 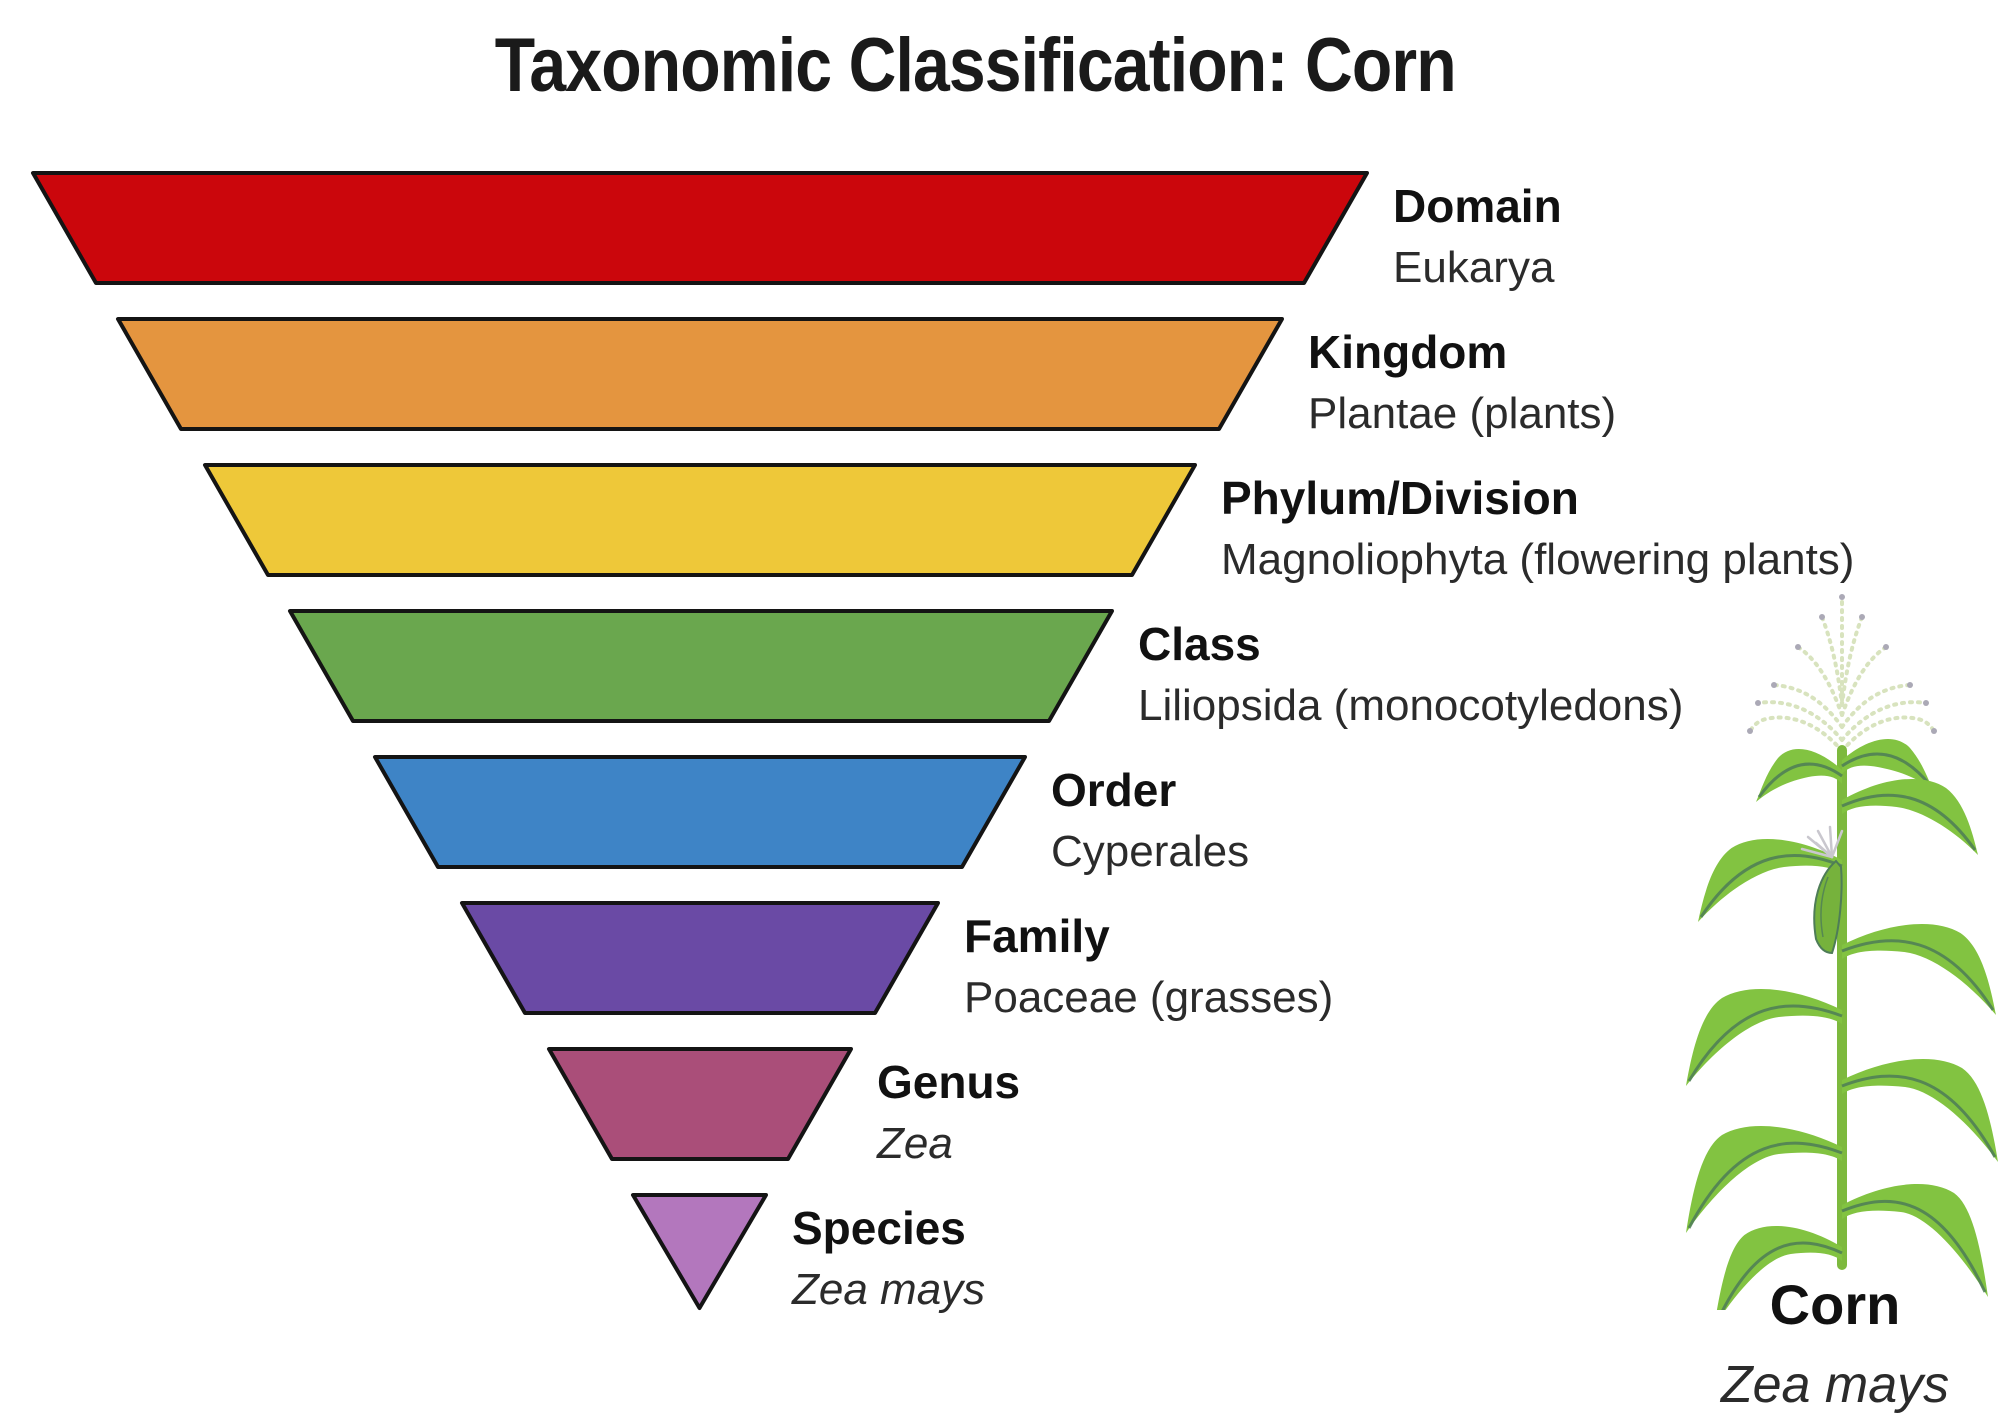 I want to click on funnel-label-family: Family Poaceae (grasses), so click(x=1148, y=966).